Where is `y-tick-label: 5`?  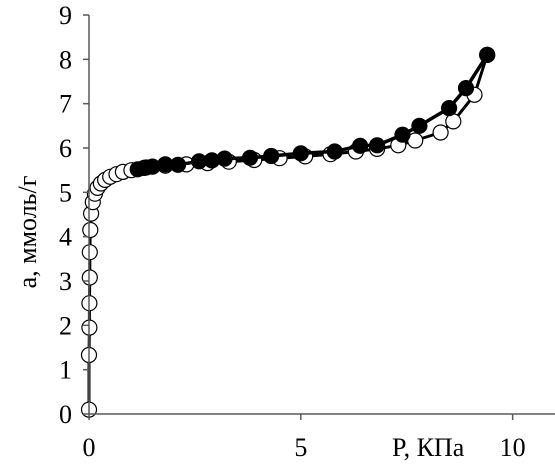 y-tick-label: 5 is located at coordinates (65, 192).